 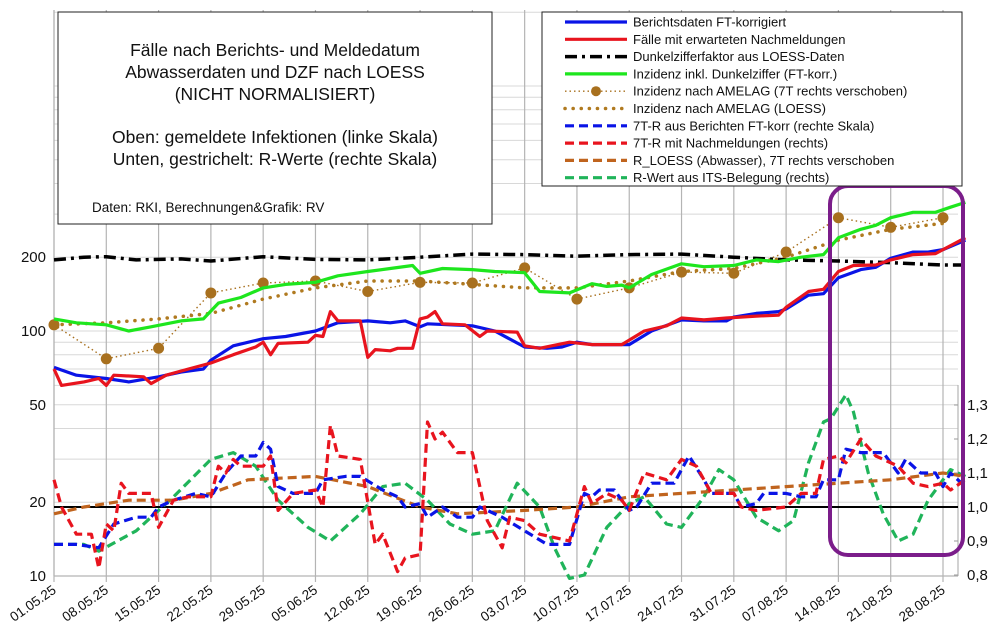 What do you see at coordinates (977, 473) in the screenshot?
I see `y-right-tick-label: 1,1` at bounding box center [977, 473].